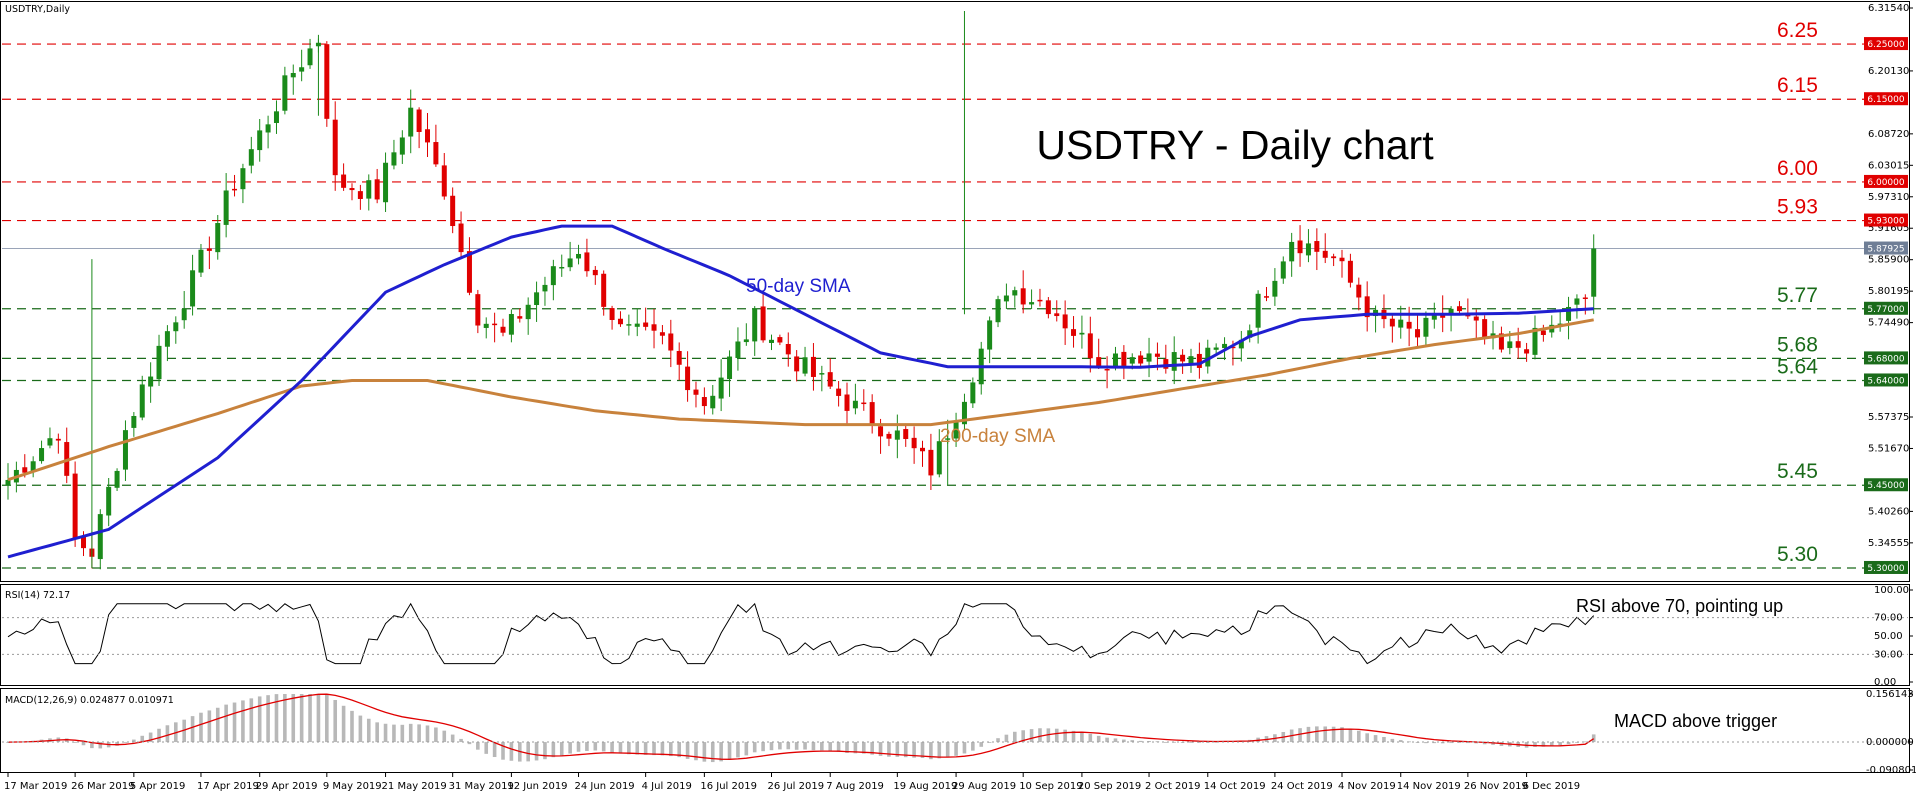 This screenshot has width=1916, height=795. What do you see at coordinates (1891, 590) in the screenshot?
I see `rsi-tick-label: 100.00` at bounding box center [1891, 590].